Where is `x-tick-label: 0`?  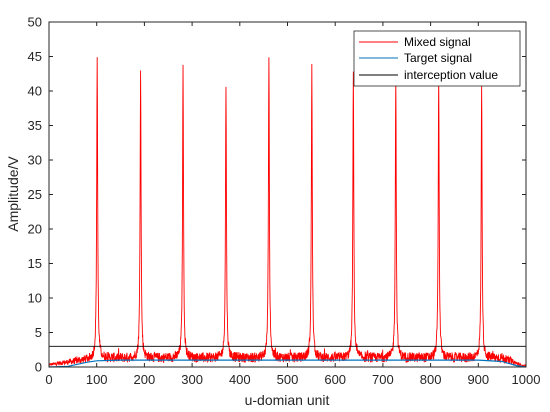
x-tick-label: 0 is located at coordinates (48, 379).